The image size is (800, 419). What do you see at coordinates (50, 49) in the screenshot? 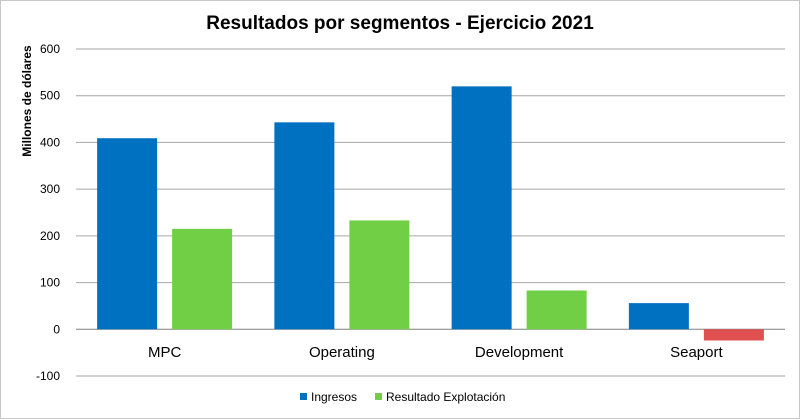
I see `y-tick-label: 600` at bounding box center [50, 49].